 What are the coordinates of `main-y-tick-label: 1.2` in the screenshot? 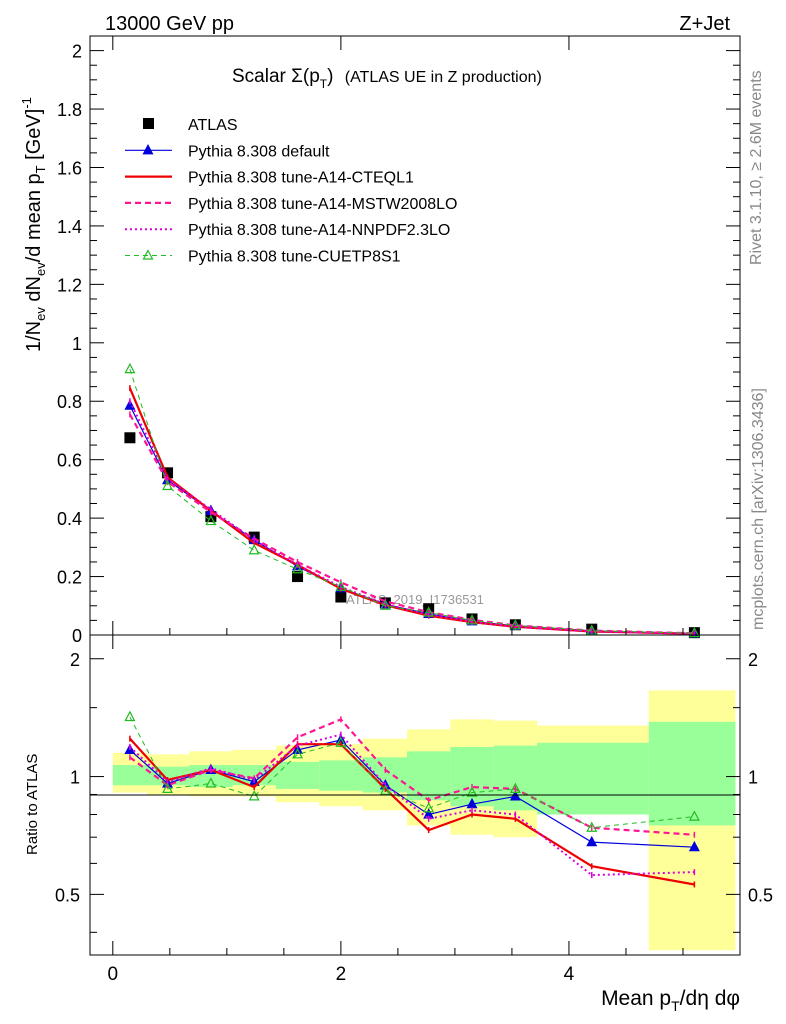 It's located at (69, 285).